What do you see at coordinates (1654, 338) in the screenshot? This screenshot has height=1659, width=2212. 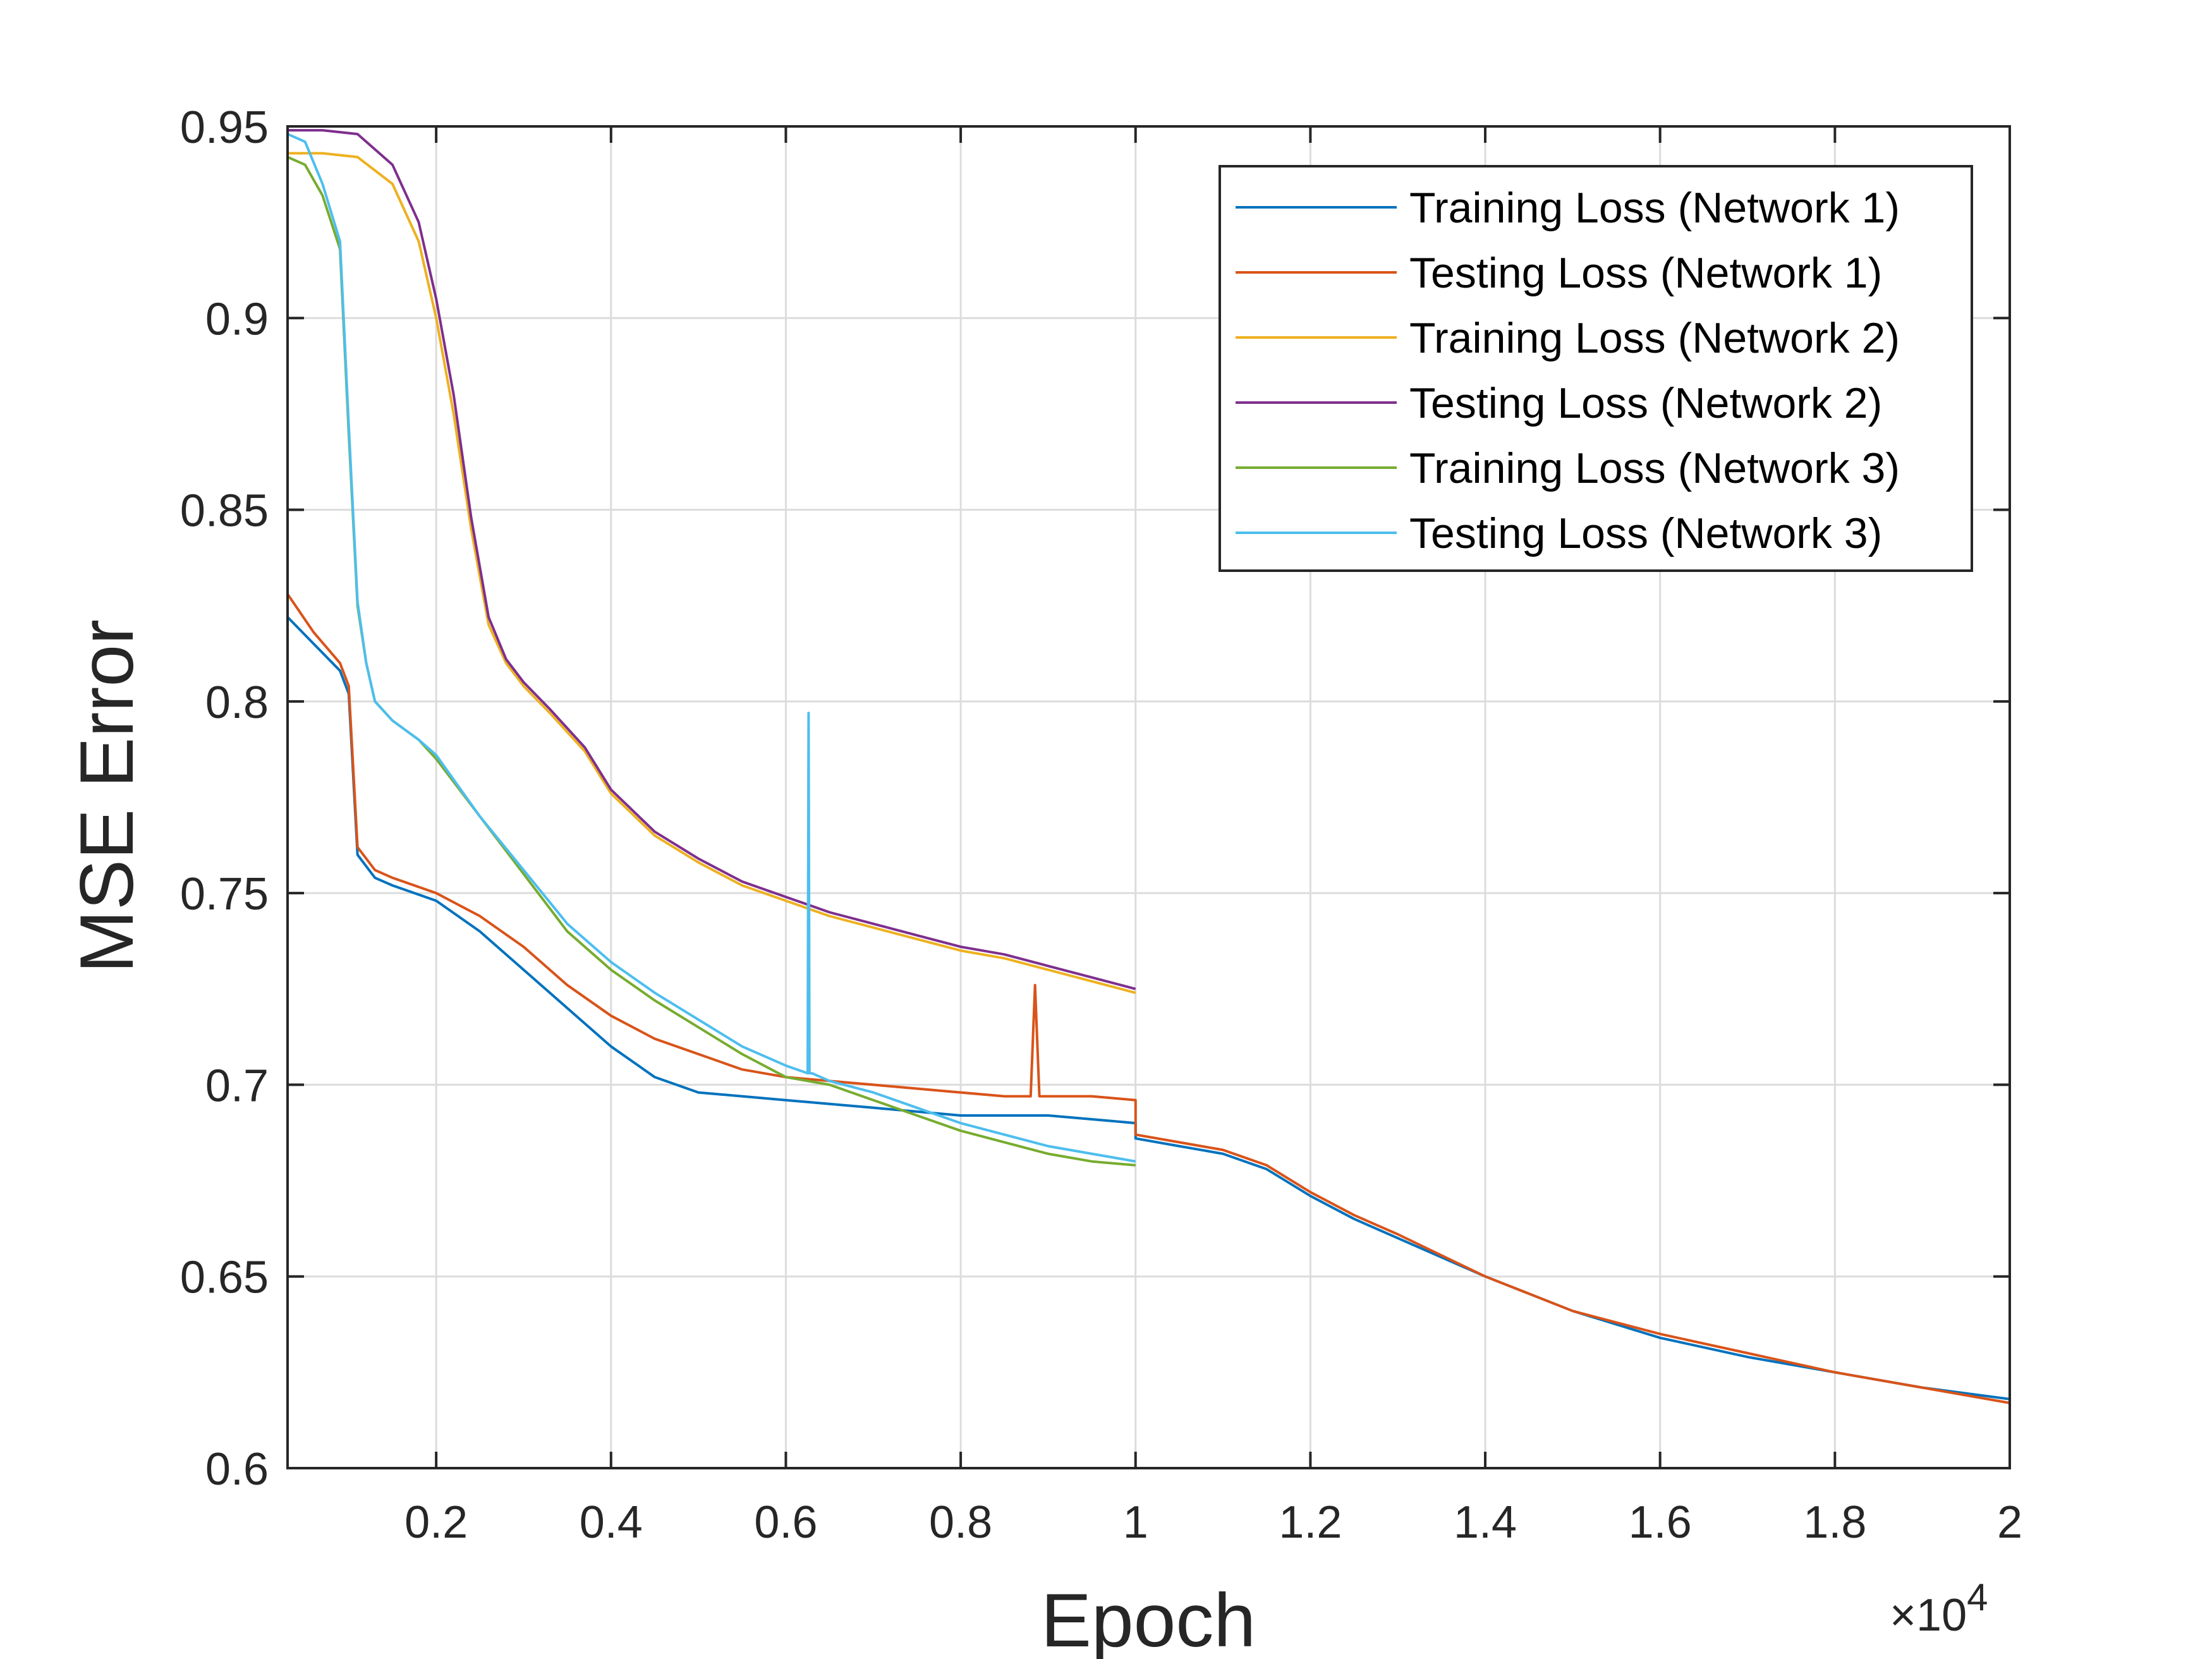 I see `legend-label-3: Training Loss (Network 2)` at bounding box center [1654, 338].